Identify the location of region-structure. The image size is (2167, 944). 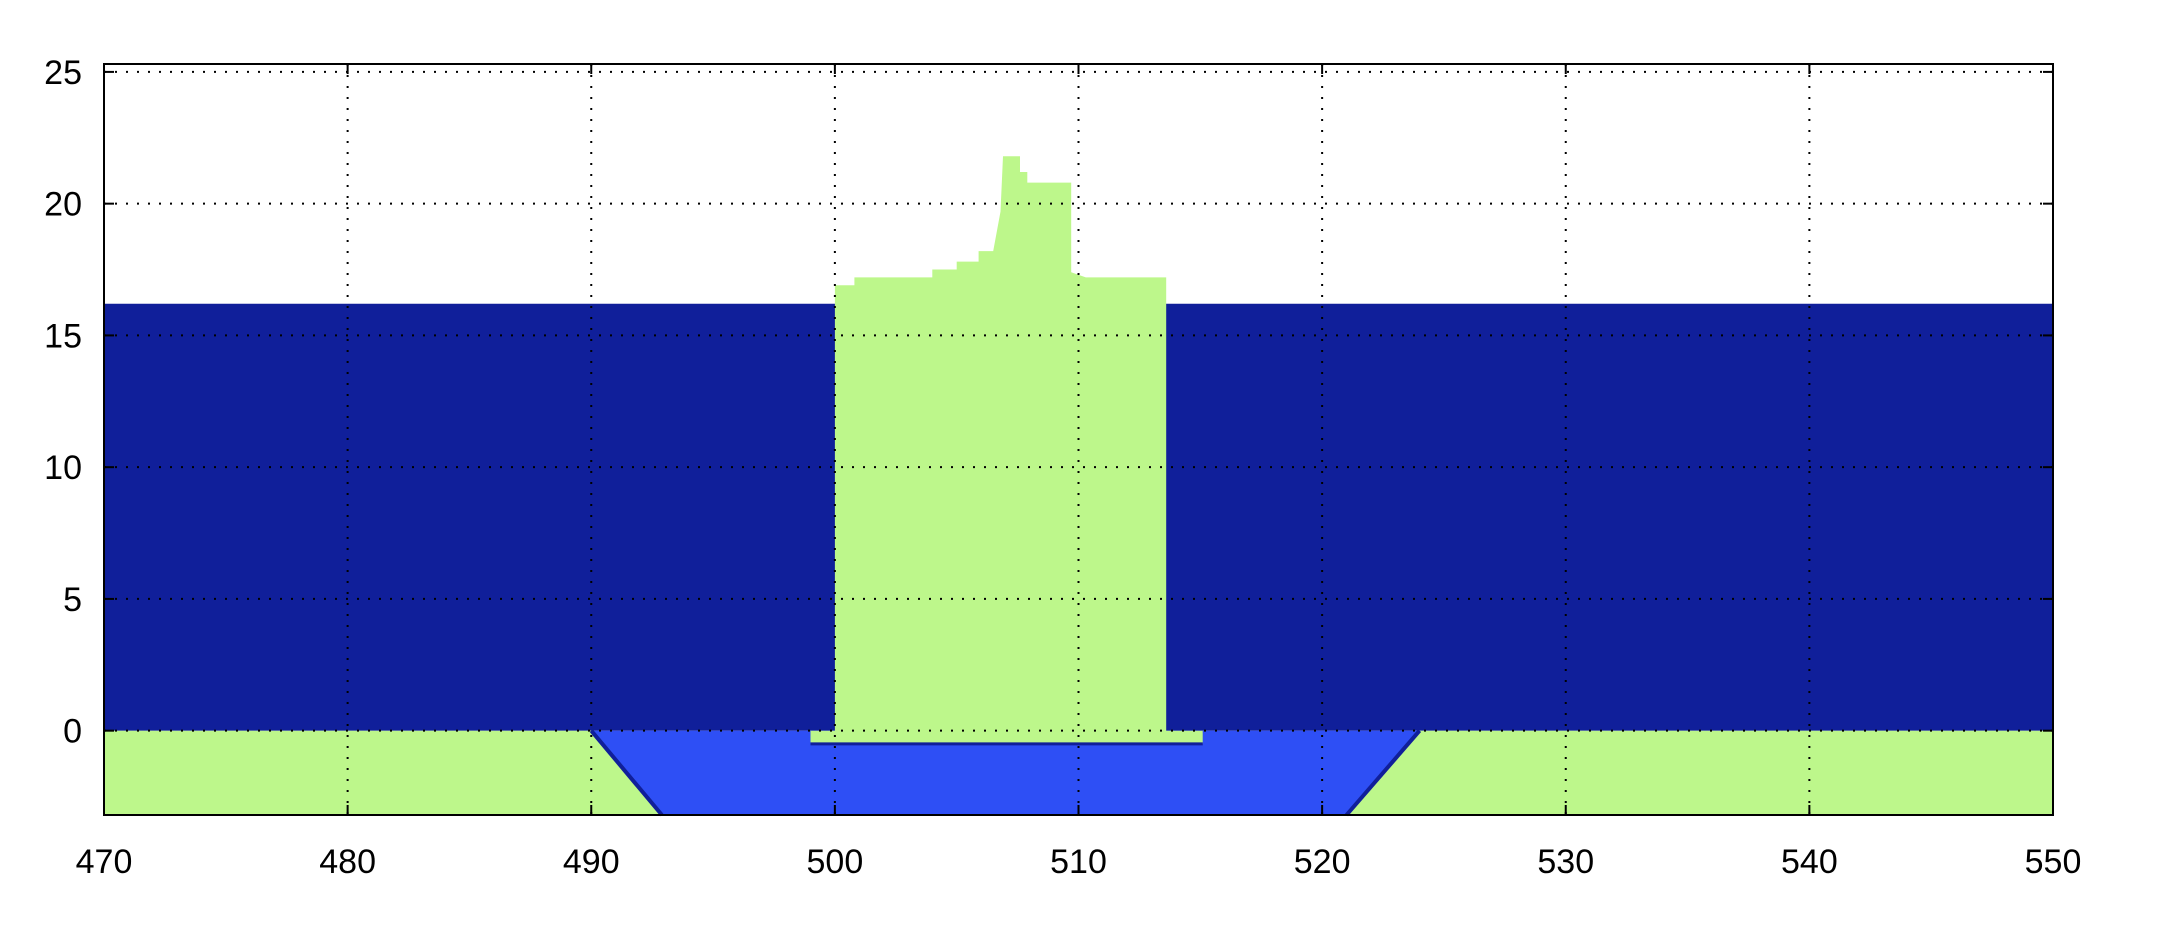
(1006, 450).